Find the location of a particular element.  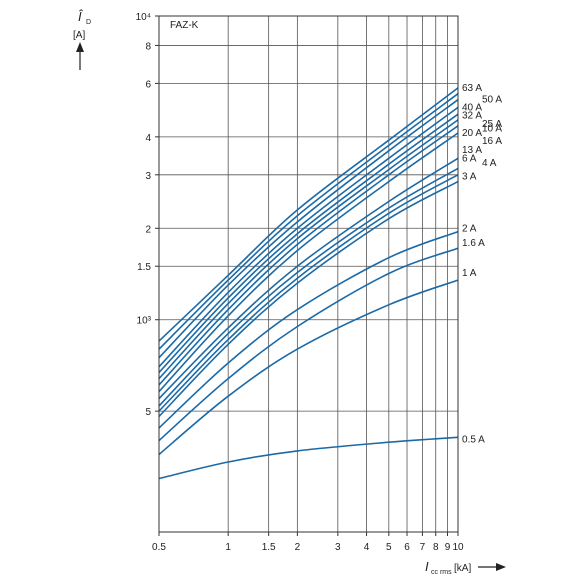

x-tick-label: 4 is located at coordinates (367, 547).